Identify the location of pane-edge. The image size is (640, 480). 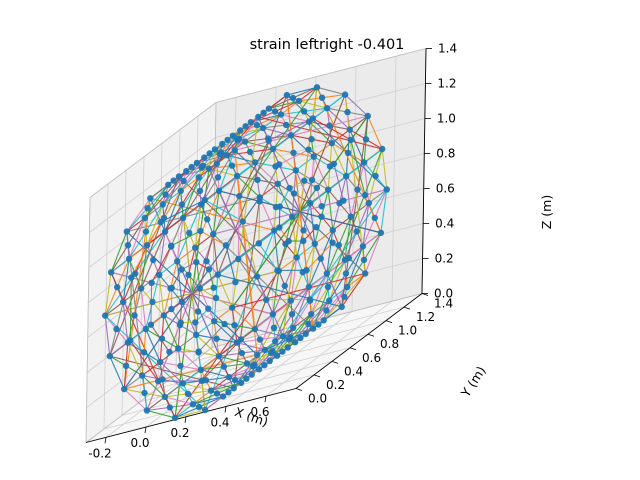
(321, 75).